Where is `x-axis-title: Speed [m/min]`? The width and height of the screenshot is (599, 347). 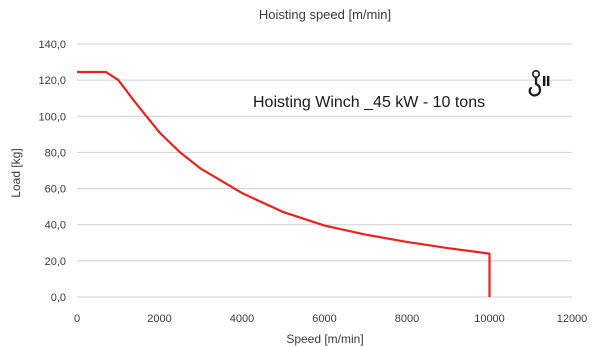 x-axis-title: Speed [m/min] is located at coordinates (324, 339).